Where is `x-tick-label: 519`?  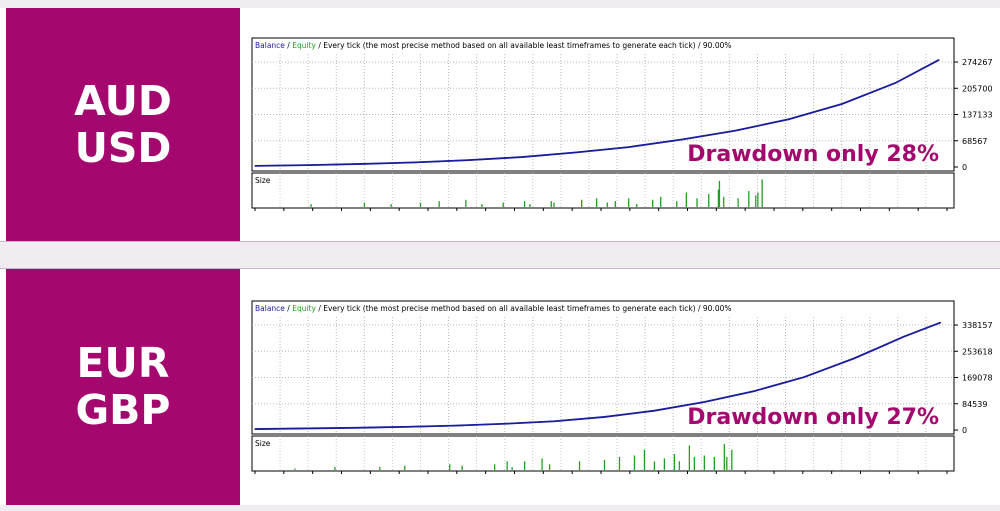
x-tick-label: 519 is located at coordinates (514, 476).